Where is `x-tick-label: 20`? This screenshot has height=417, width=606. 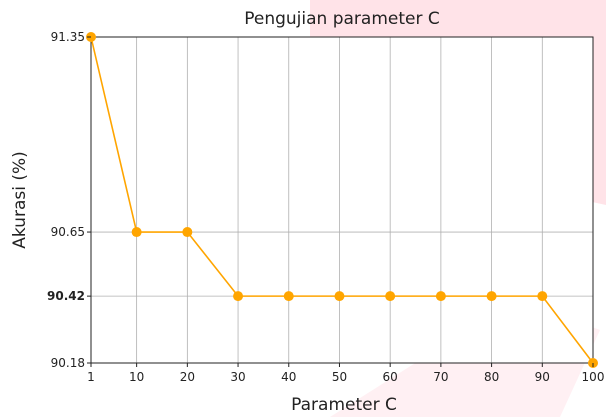
x-tick-label: 20 is located at coordinates (187, 377).